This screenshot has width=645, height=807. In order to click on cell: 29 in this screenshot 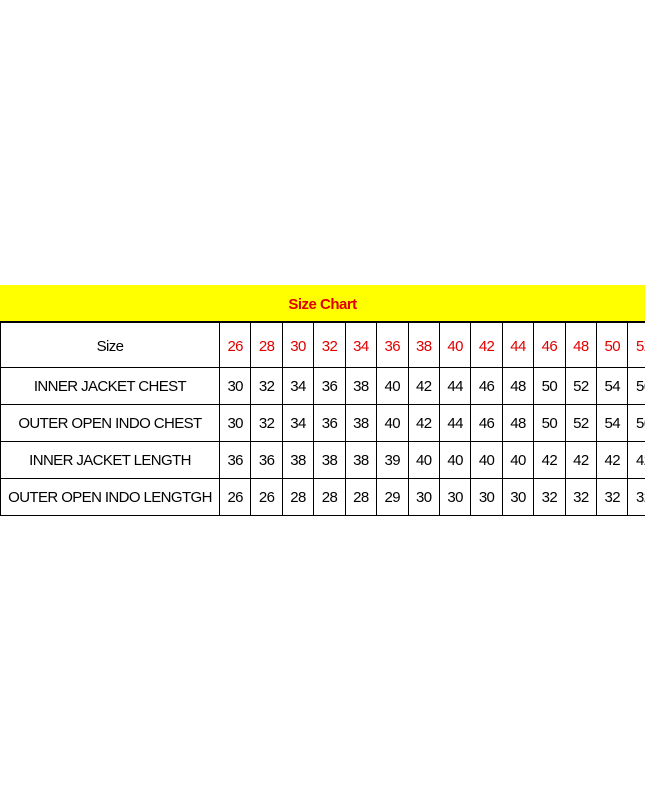, I will do `click(392, 497)`.